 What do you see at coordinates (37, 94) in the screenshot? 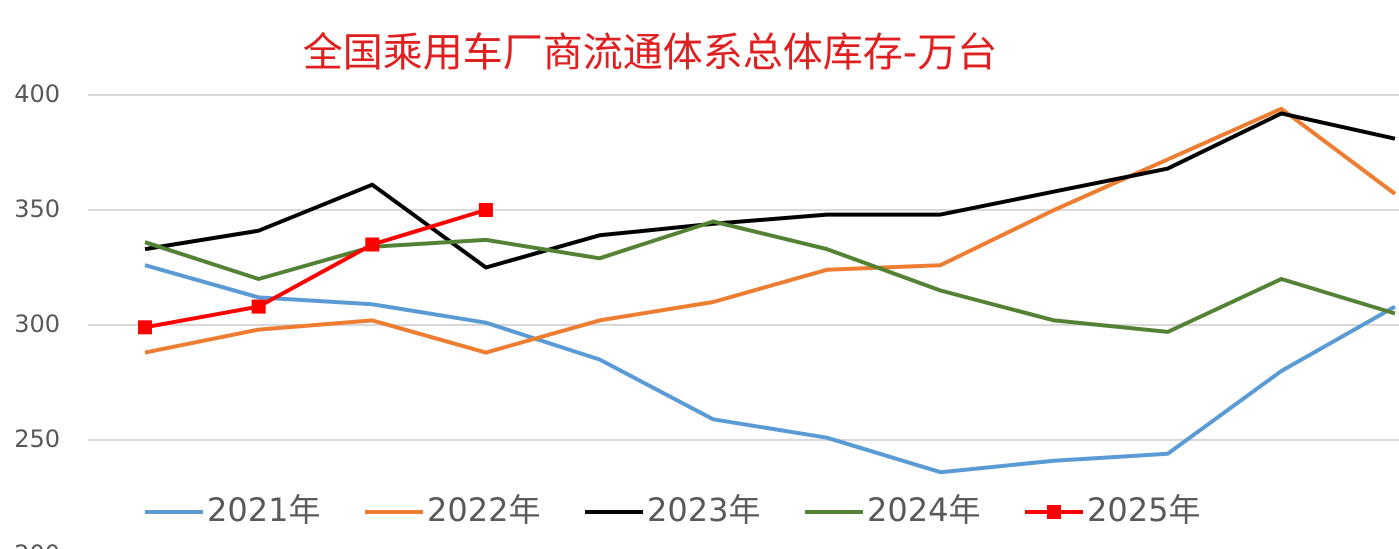
I see `y-tick-label: 400` at bounding box center [37, 94].